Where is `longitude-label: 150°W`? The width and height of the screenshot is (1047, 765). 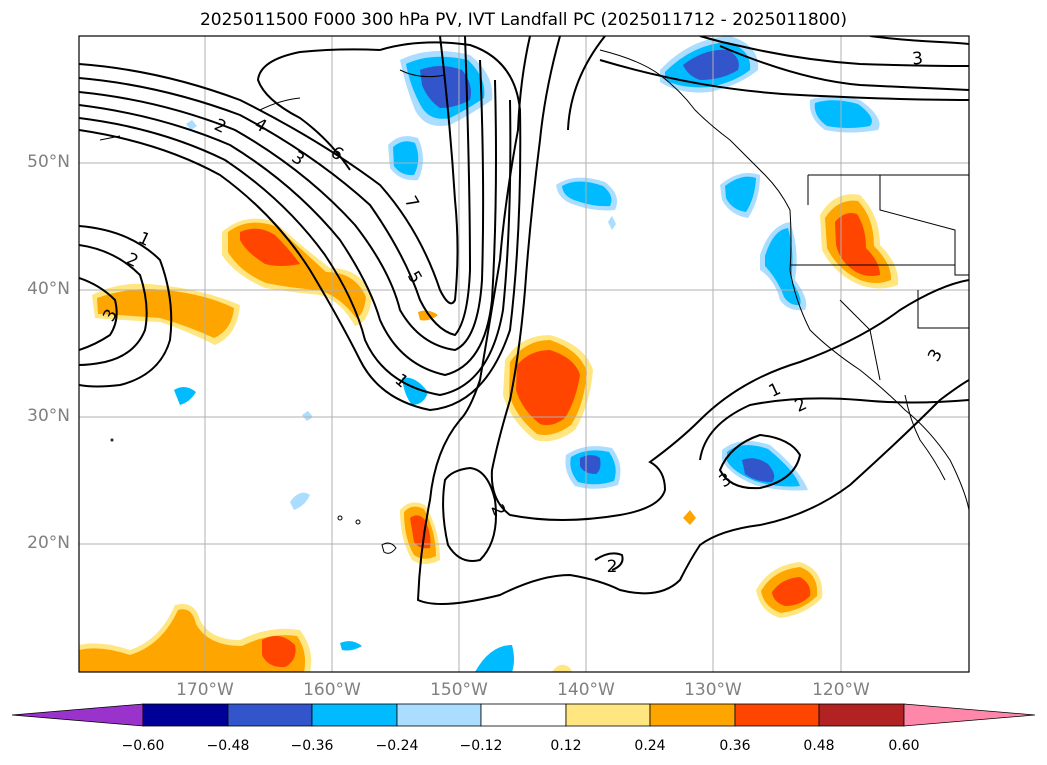 longitude-label: 150°W is located at coordinates (459, 690).